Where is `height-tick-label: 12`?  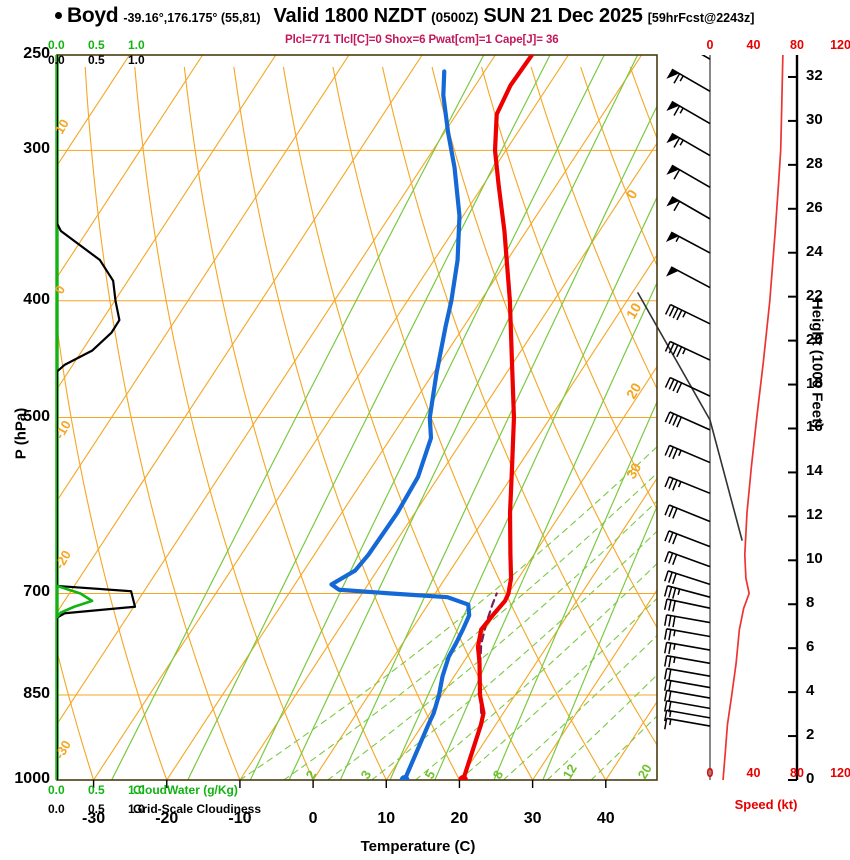
height-tick-label: 12 is located at coordinates (814, 515).